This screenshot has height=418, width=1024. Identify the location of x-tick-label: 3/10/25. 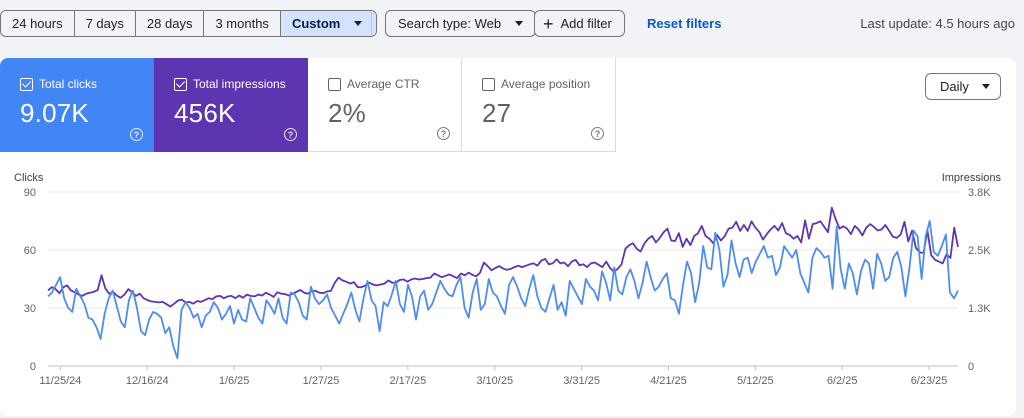
(494, 381).